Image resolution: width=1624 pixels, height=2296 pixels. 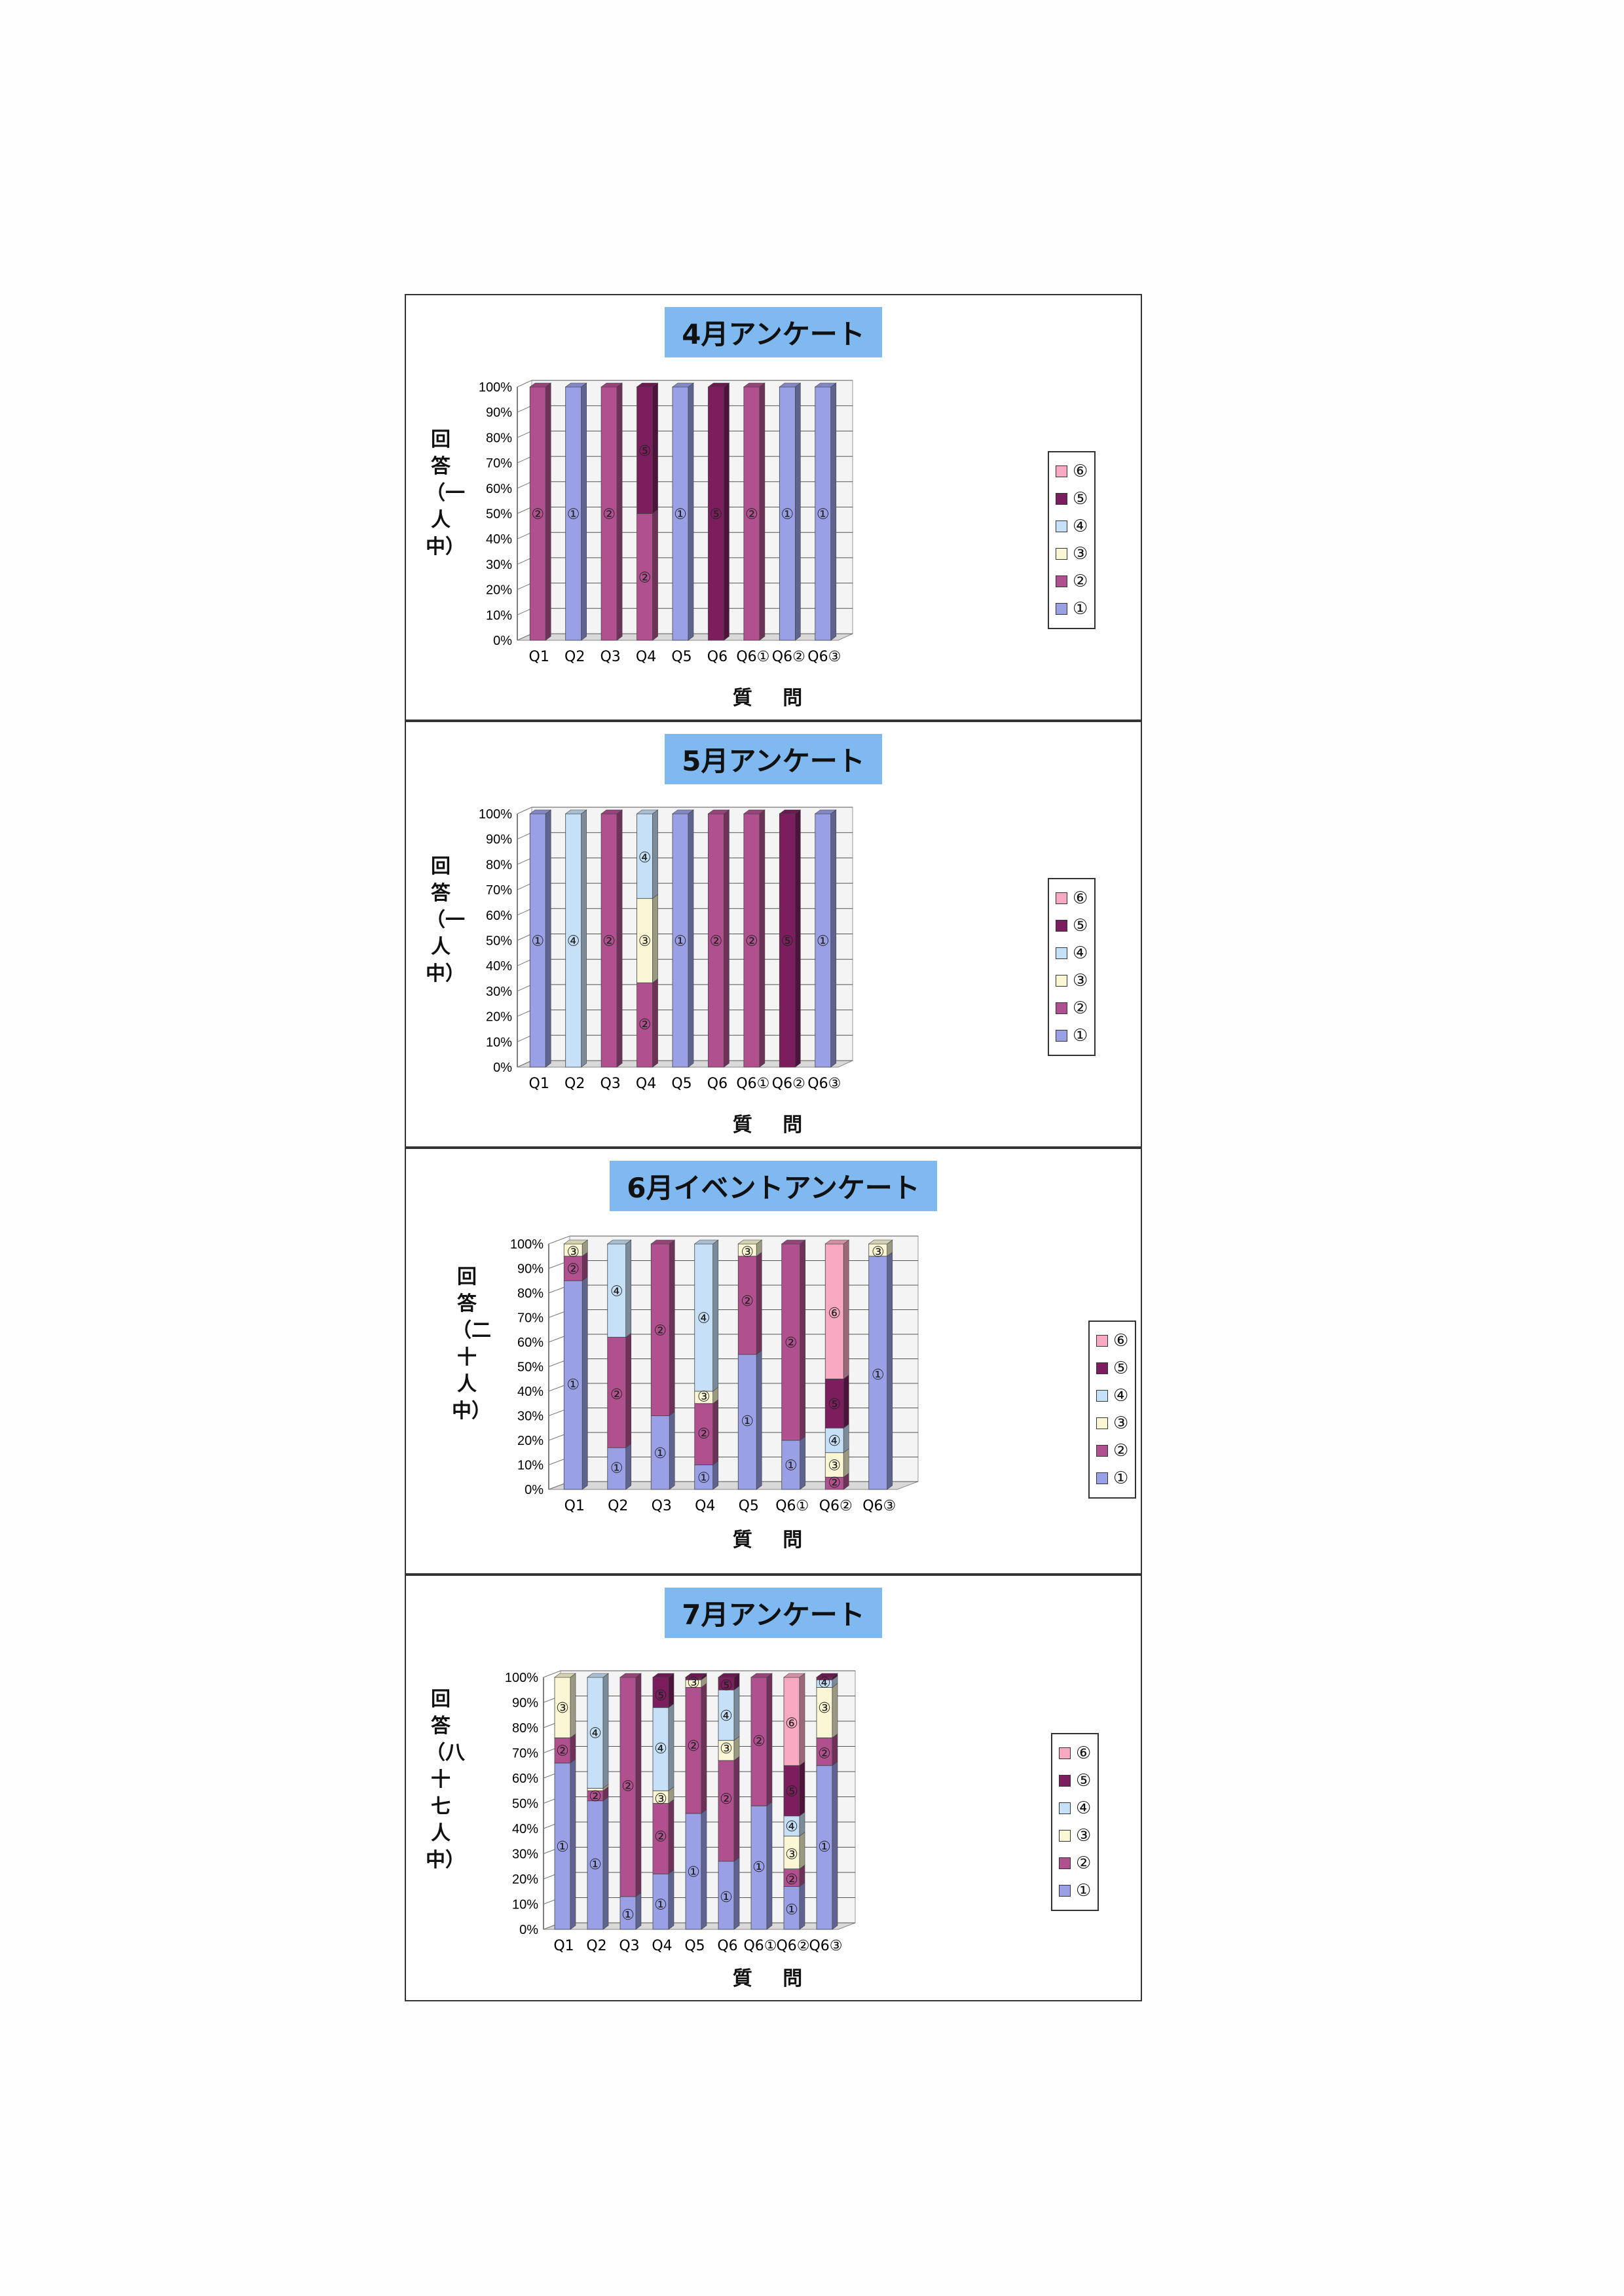 What do you see at coordinates (499, 590) in the screenshot?
I see `y-tick-label: 20%` at bounding box center [499, 590].